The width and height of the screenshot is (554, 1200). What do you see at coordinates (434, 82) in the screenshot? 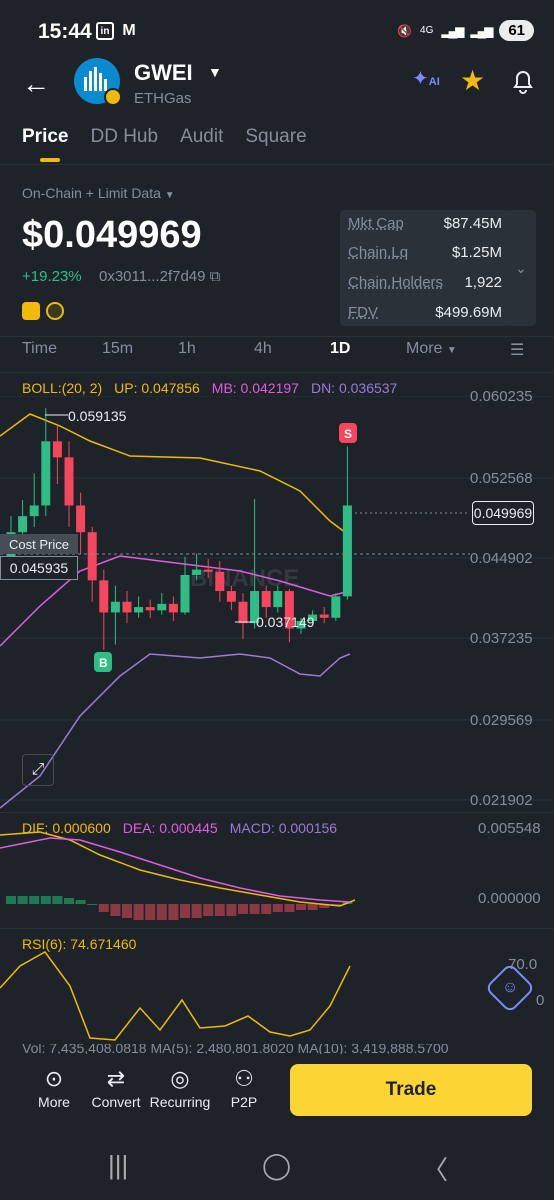
I see `ai-label: AI` at bounding box center [434, 82].